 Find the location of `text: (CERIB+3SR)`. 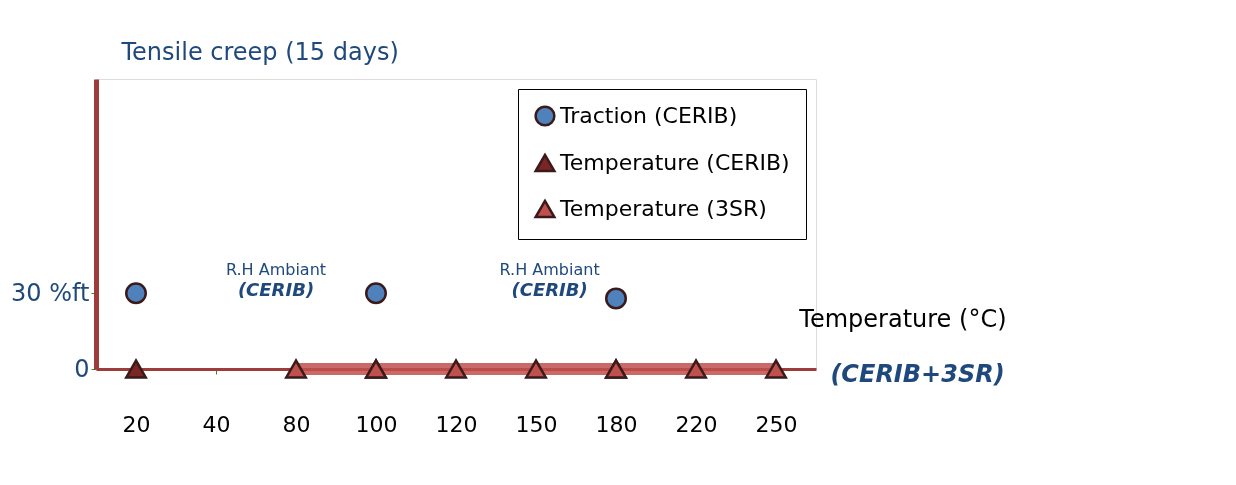

text: (CERIB+3SR) is located at coordinates (917, 373).